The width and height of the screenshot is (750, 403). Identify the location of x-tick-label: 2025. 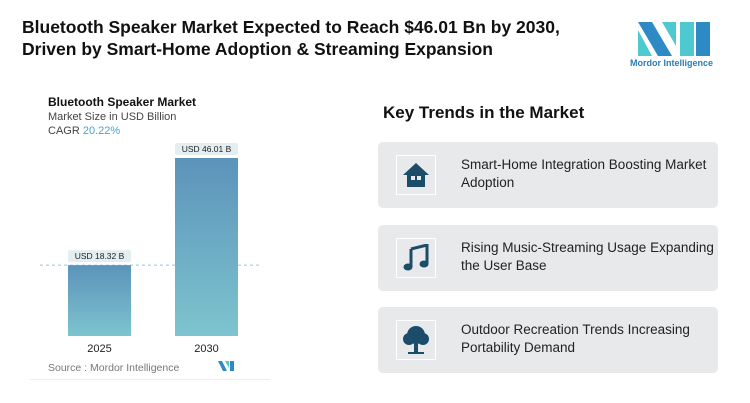
(99, 349).